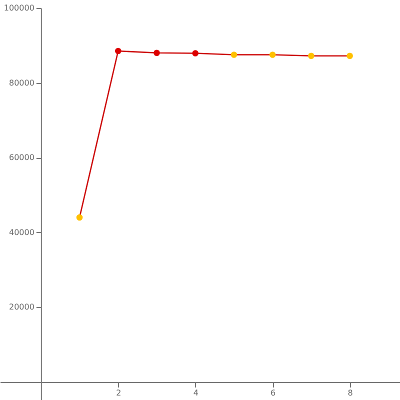  What do you see at coordinates (273, 393) in the screenshot?
I see `x-tick-label: 6` at bounding box center [273, 393].